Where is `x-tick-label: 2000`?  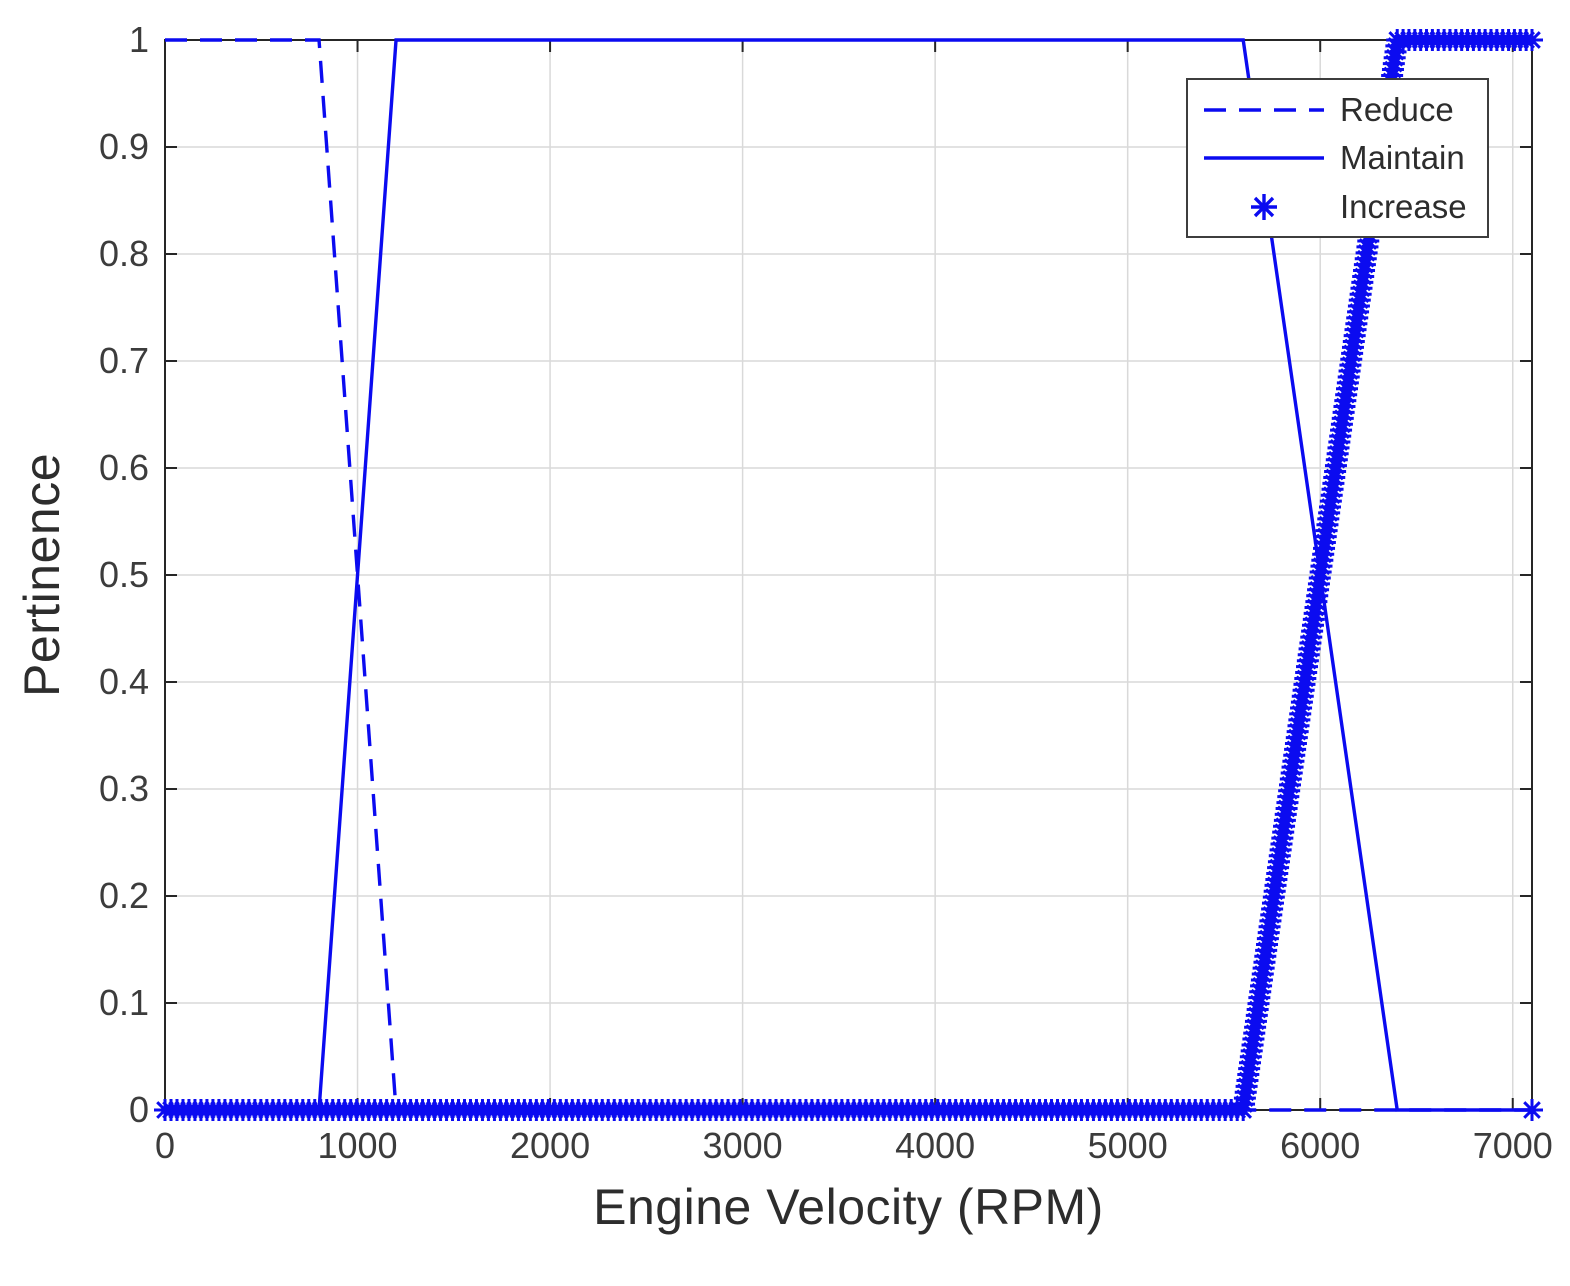 x-tick-label: 2000 is located at coordinates (550, 1145).